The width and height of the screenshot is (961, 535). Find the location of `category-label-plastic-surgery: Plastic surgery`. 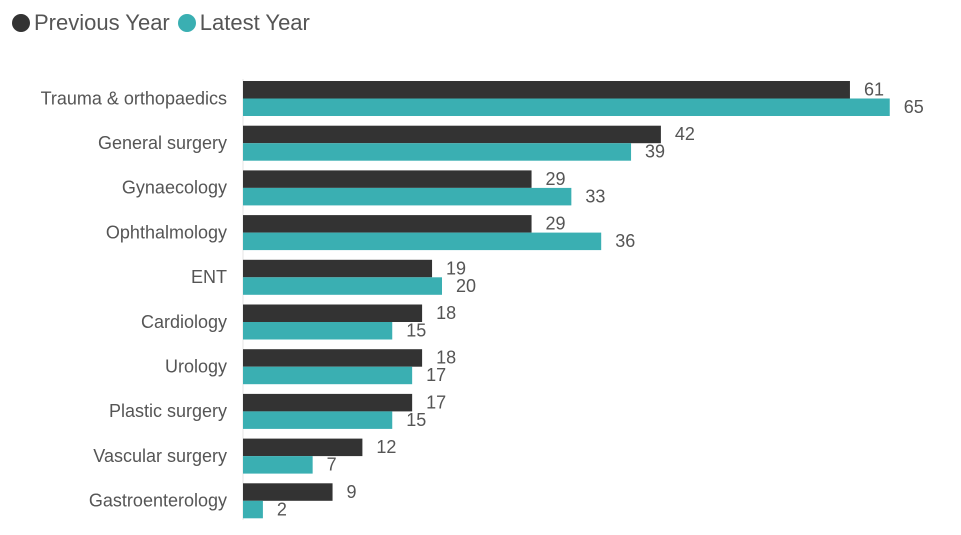

category-label-plastic-surgery: Plastic surgery is located at coordinates (168, 411).